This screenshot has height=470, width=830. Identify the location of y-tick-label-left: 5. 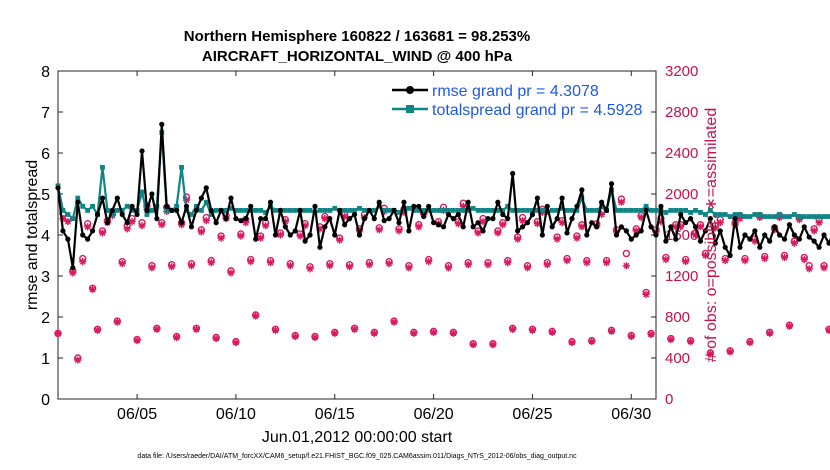
(45, 195).